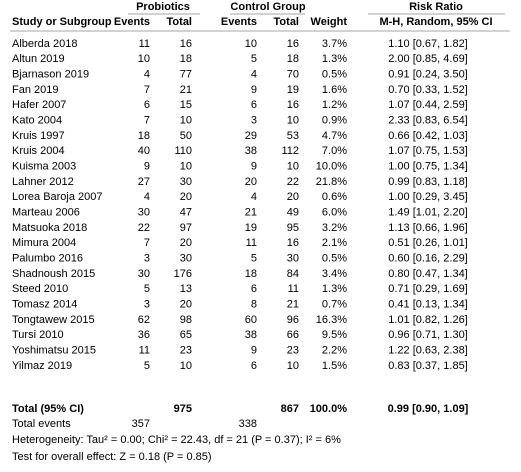 This screenshot has width=521, height=472. Describe the element at coordinates (267, 7) in the screenshot. I see `group-header: Control Group` at that location.